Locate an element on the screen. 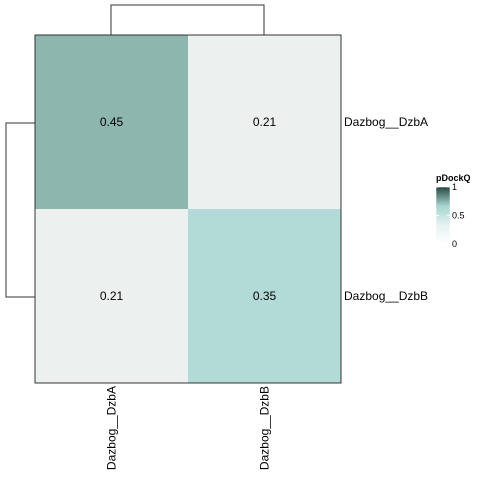  column-labels: Dazbog__DzbA Dazbog__DzbB is located at coordinates (188, 428).